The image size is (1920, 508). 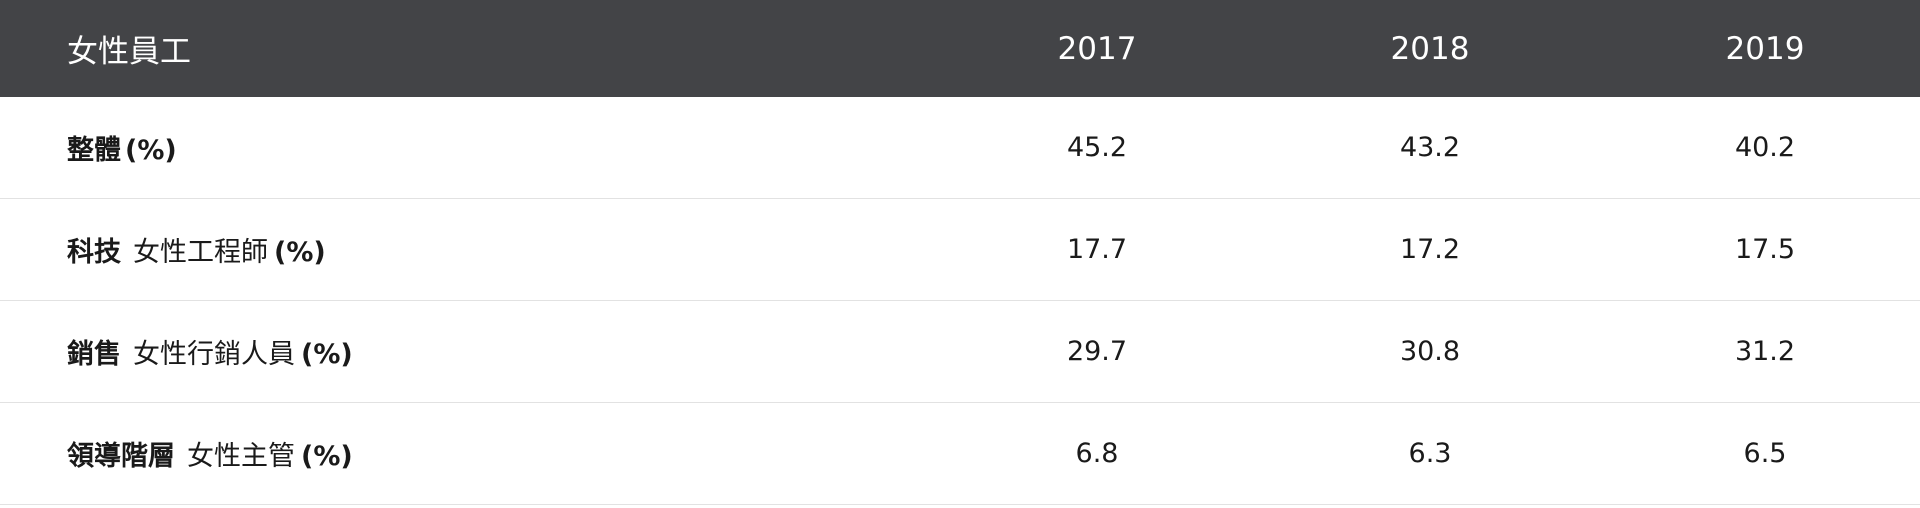 What do you see at coordinates (1765, 351) in the screenshot?
I see `value-cell: 31.2` at bounding box center [1765, 351].